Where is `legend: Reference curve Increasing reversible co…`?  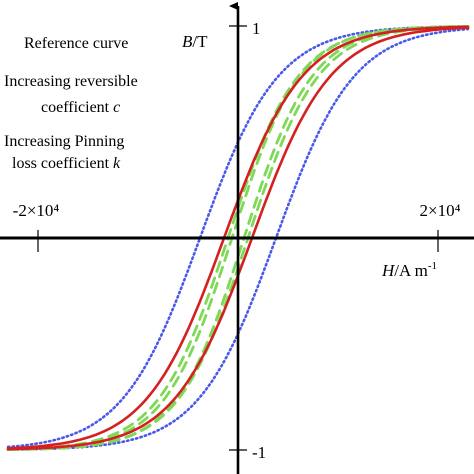 legend: Reference curve Increasing reversible co… is located at coordinates (71, 103).